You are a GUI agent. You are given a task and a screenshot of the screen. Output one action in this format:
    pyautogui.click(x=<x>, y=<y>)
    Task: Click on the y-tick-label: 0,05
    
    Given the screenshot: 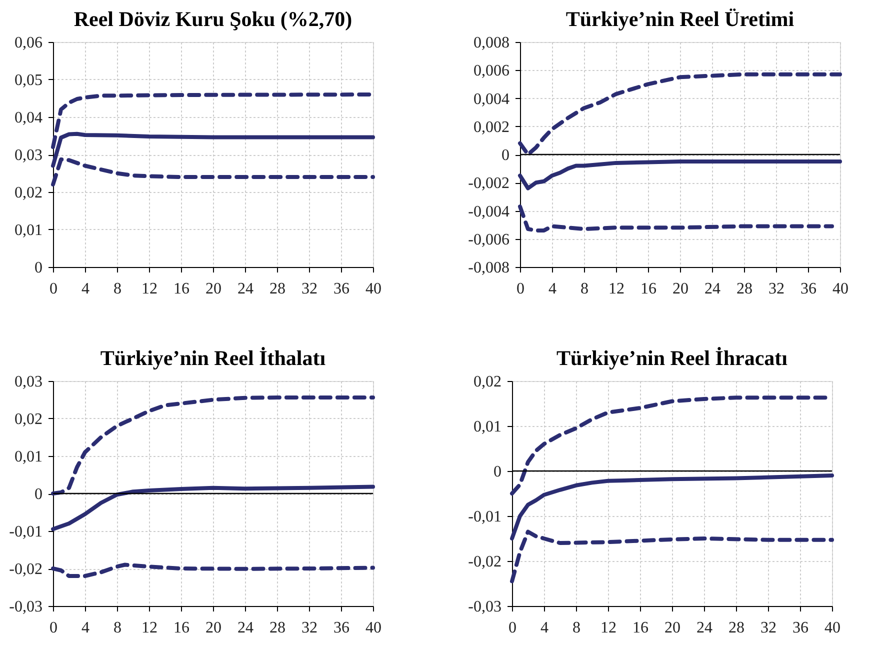 What is the action you would take?
    pyautogui.click(x=28, y=80)
    